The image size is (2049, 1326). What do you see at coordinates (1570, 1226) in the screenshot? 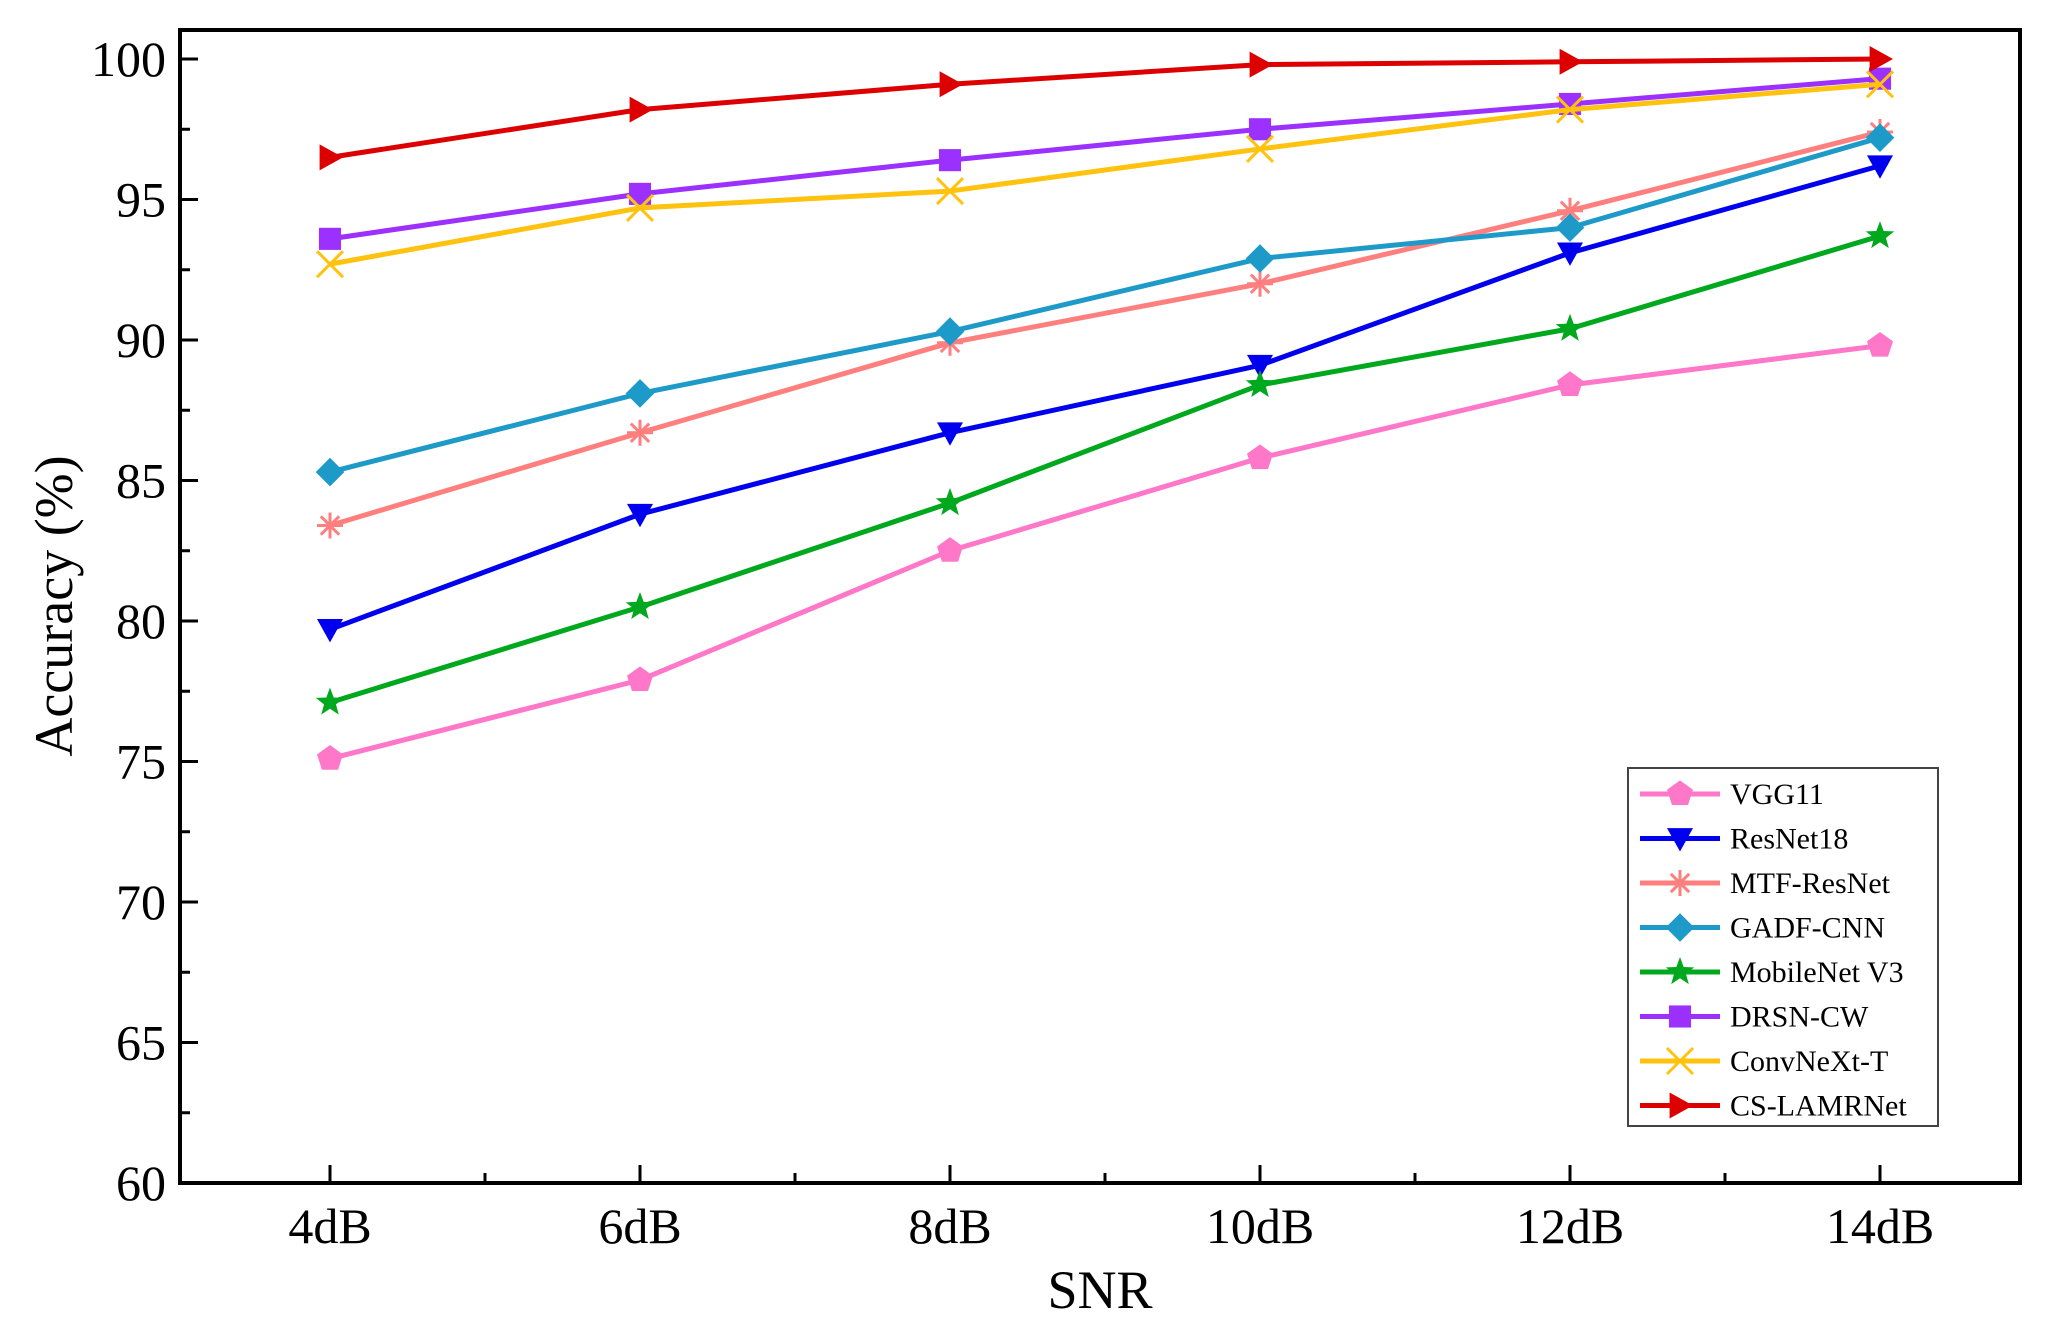
I see `x-tick-label: 12dB` at bounding box center [1570, 1226].